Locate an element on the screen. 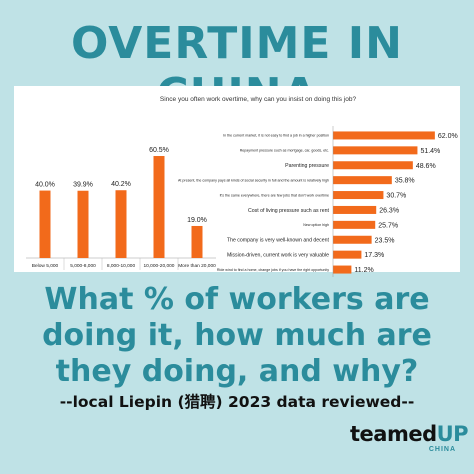 The width and height of the screenshot is (474, 474). hbar-value-label: 25.7% is located at coordinates (388, 225).